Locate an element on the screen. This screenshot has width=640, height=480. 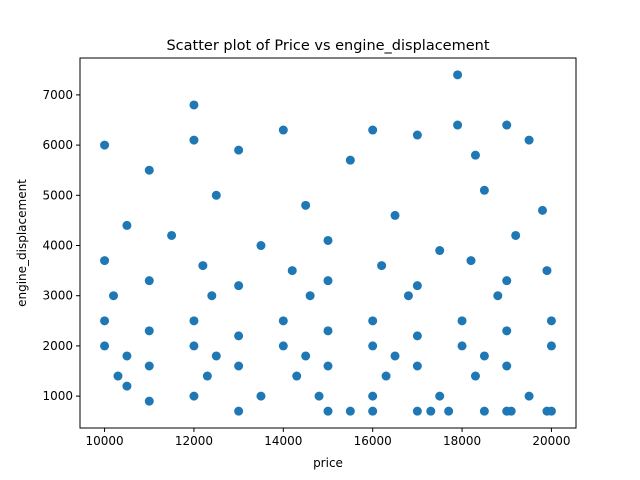
y-axis-label: engine_displacement is located at coordinates (22, 243).